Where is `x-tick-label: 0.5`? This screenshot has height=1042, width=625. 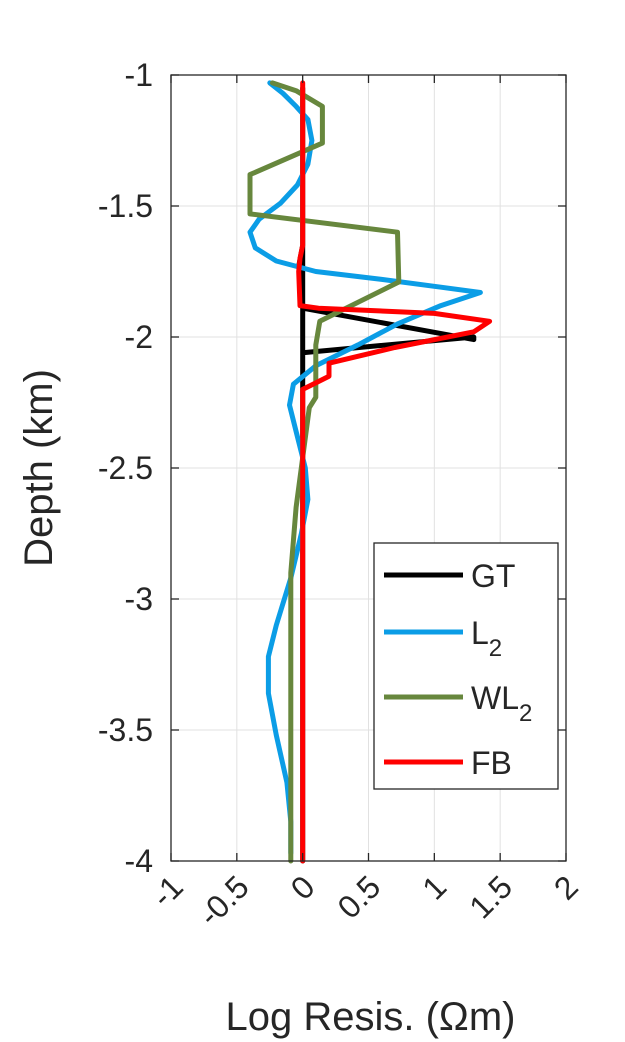 x-tick-label: 0.5 is located at coordinates (359, 896).